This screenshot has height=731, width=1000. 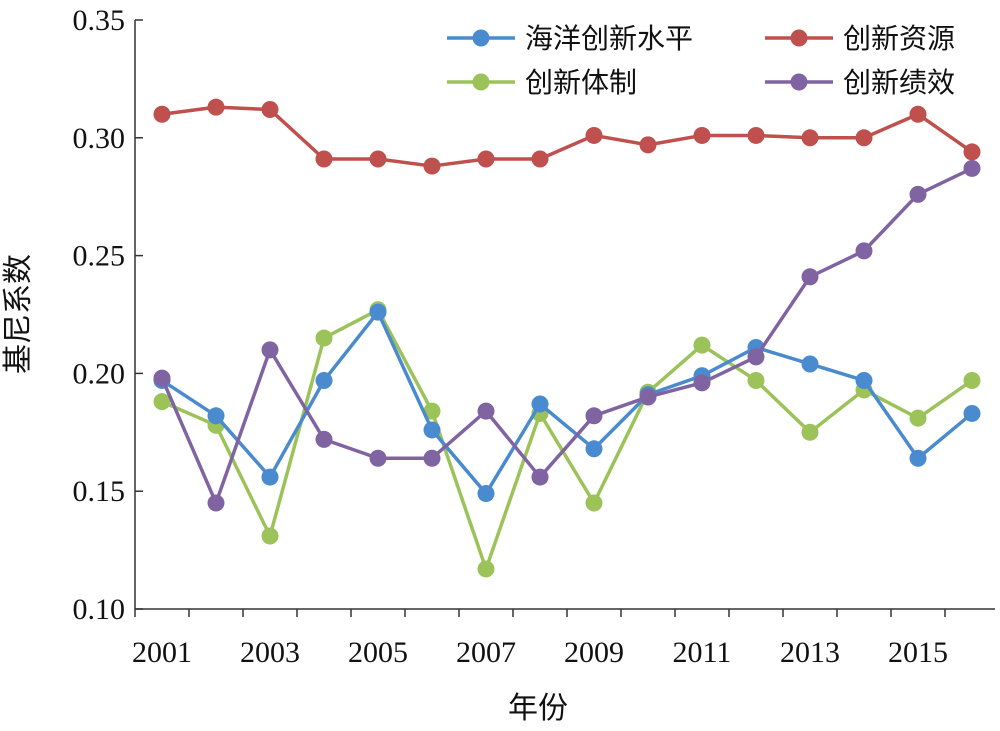 I want to click on y-tick-label: 0.15, so click(x=99, y=491).